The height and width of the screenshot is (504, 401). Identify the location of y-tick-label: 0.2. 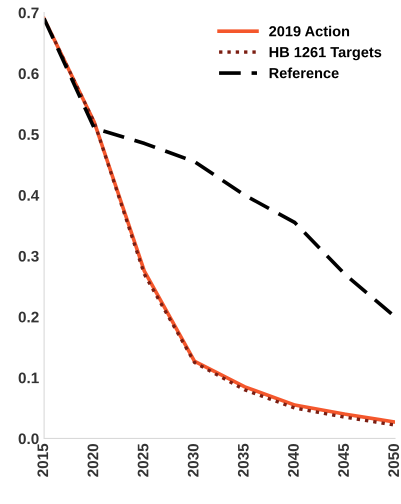
(28, 317).